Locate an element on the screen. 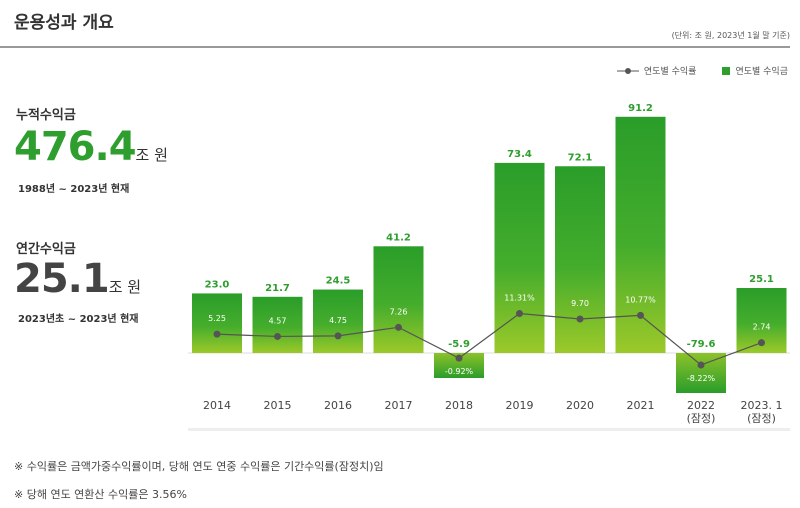 The width and height of the screenshot is (800, 508). annual-value: 25.1조 원 is located at coordinates (77, 279).